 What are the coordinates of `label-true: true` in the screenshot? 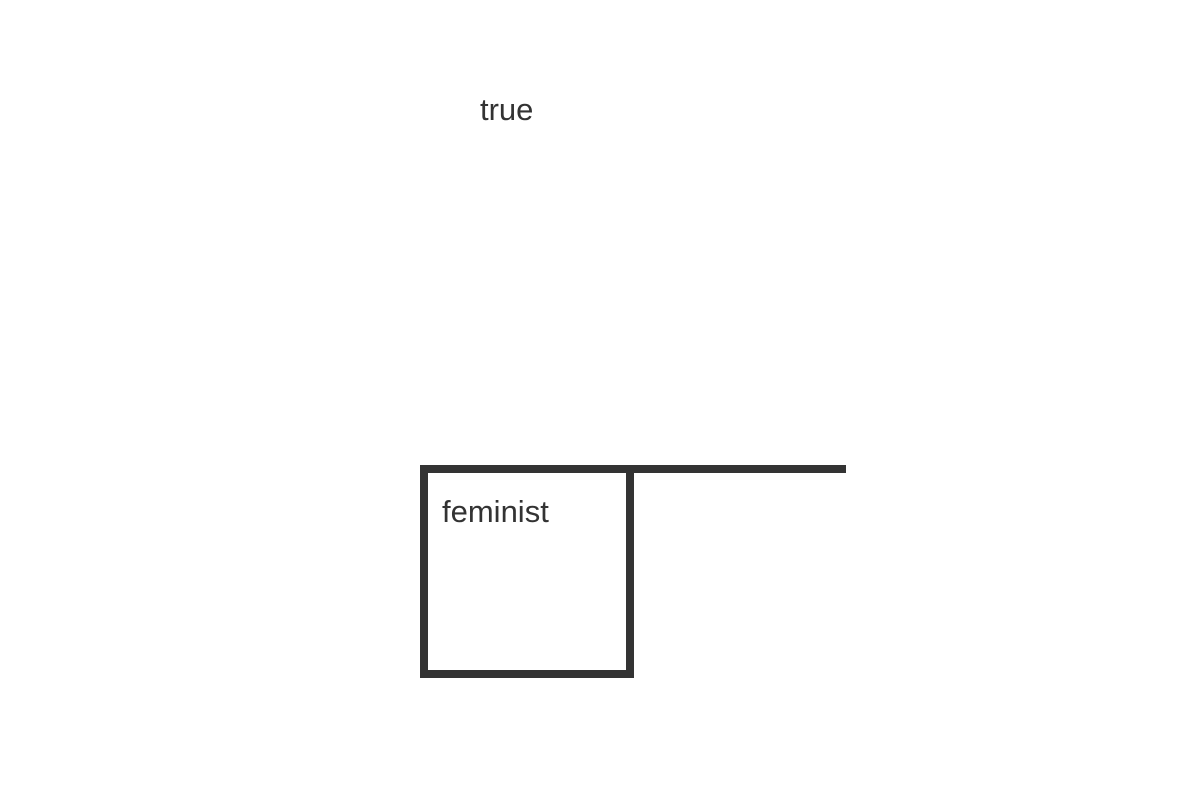 It's located at (507, 109).